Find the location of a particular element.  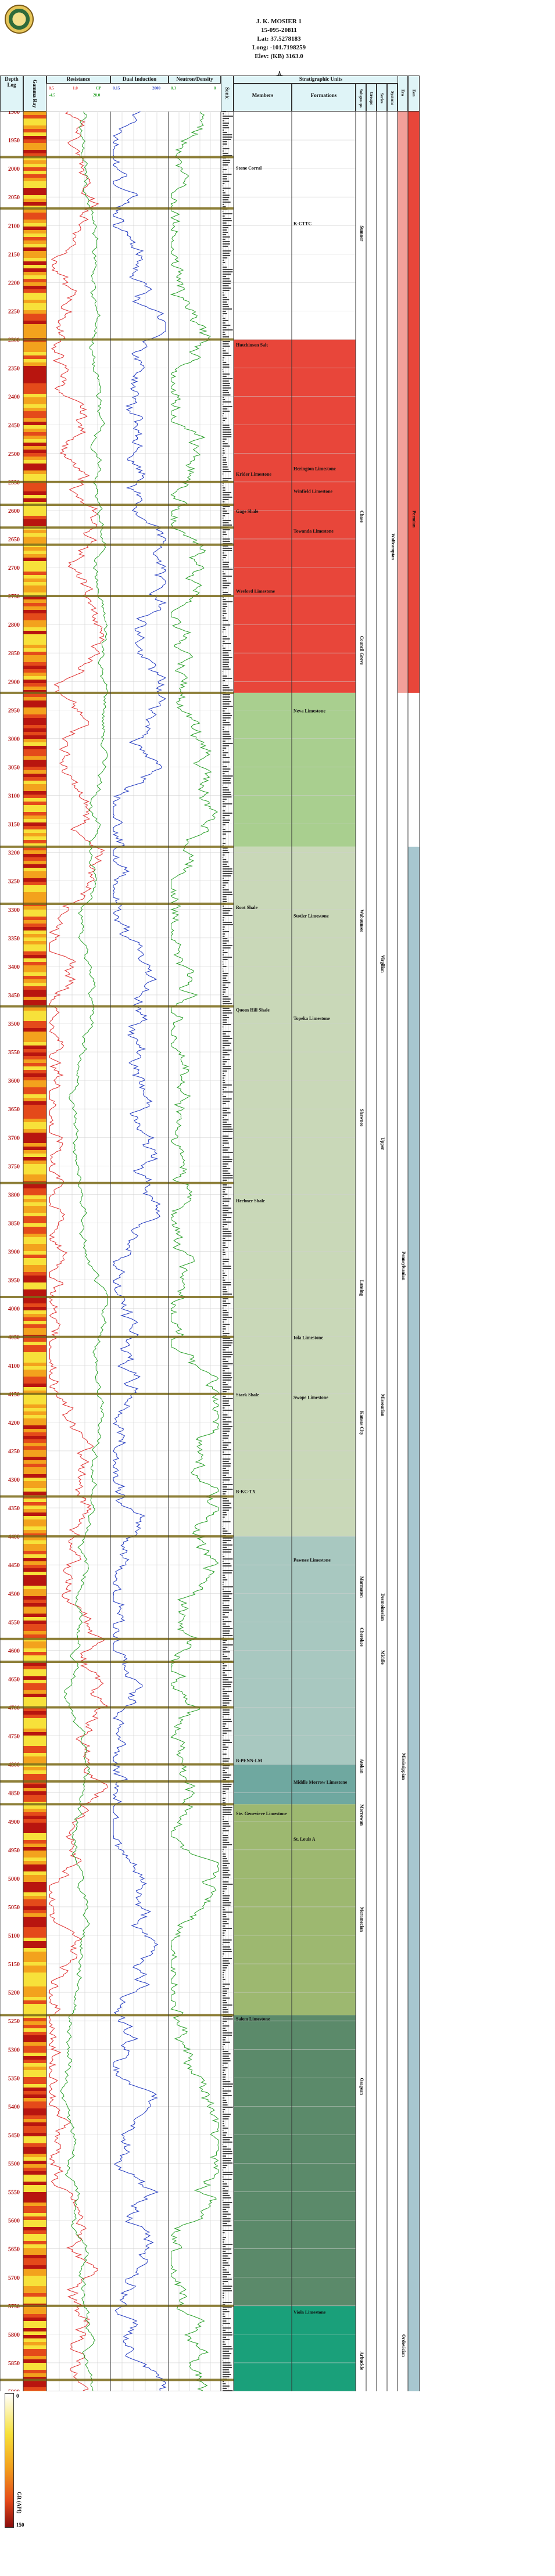

depth-header-label: Depth is located at coordinates (12, 79).